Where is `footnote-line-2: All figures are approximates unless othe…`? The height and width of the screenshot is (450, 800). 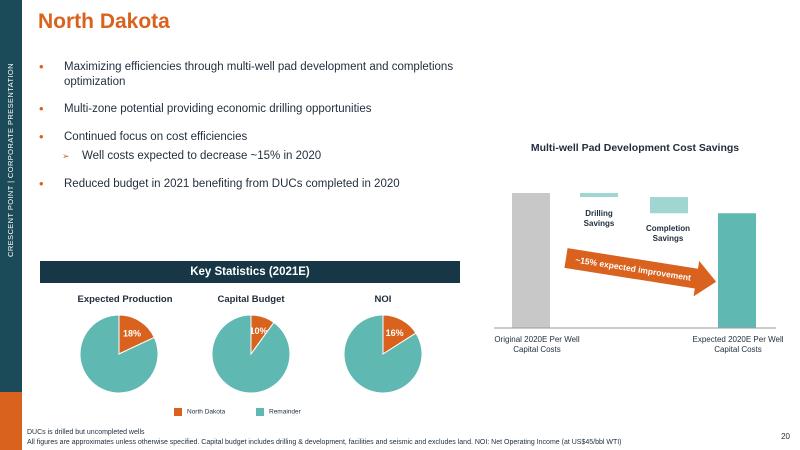
footnote-line-2: All figures are approximates unless othe… is located at coordinates (324, 442).